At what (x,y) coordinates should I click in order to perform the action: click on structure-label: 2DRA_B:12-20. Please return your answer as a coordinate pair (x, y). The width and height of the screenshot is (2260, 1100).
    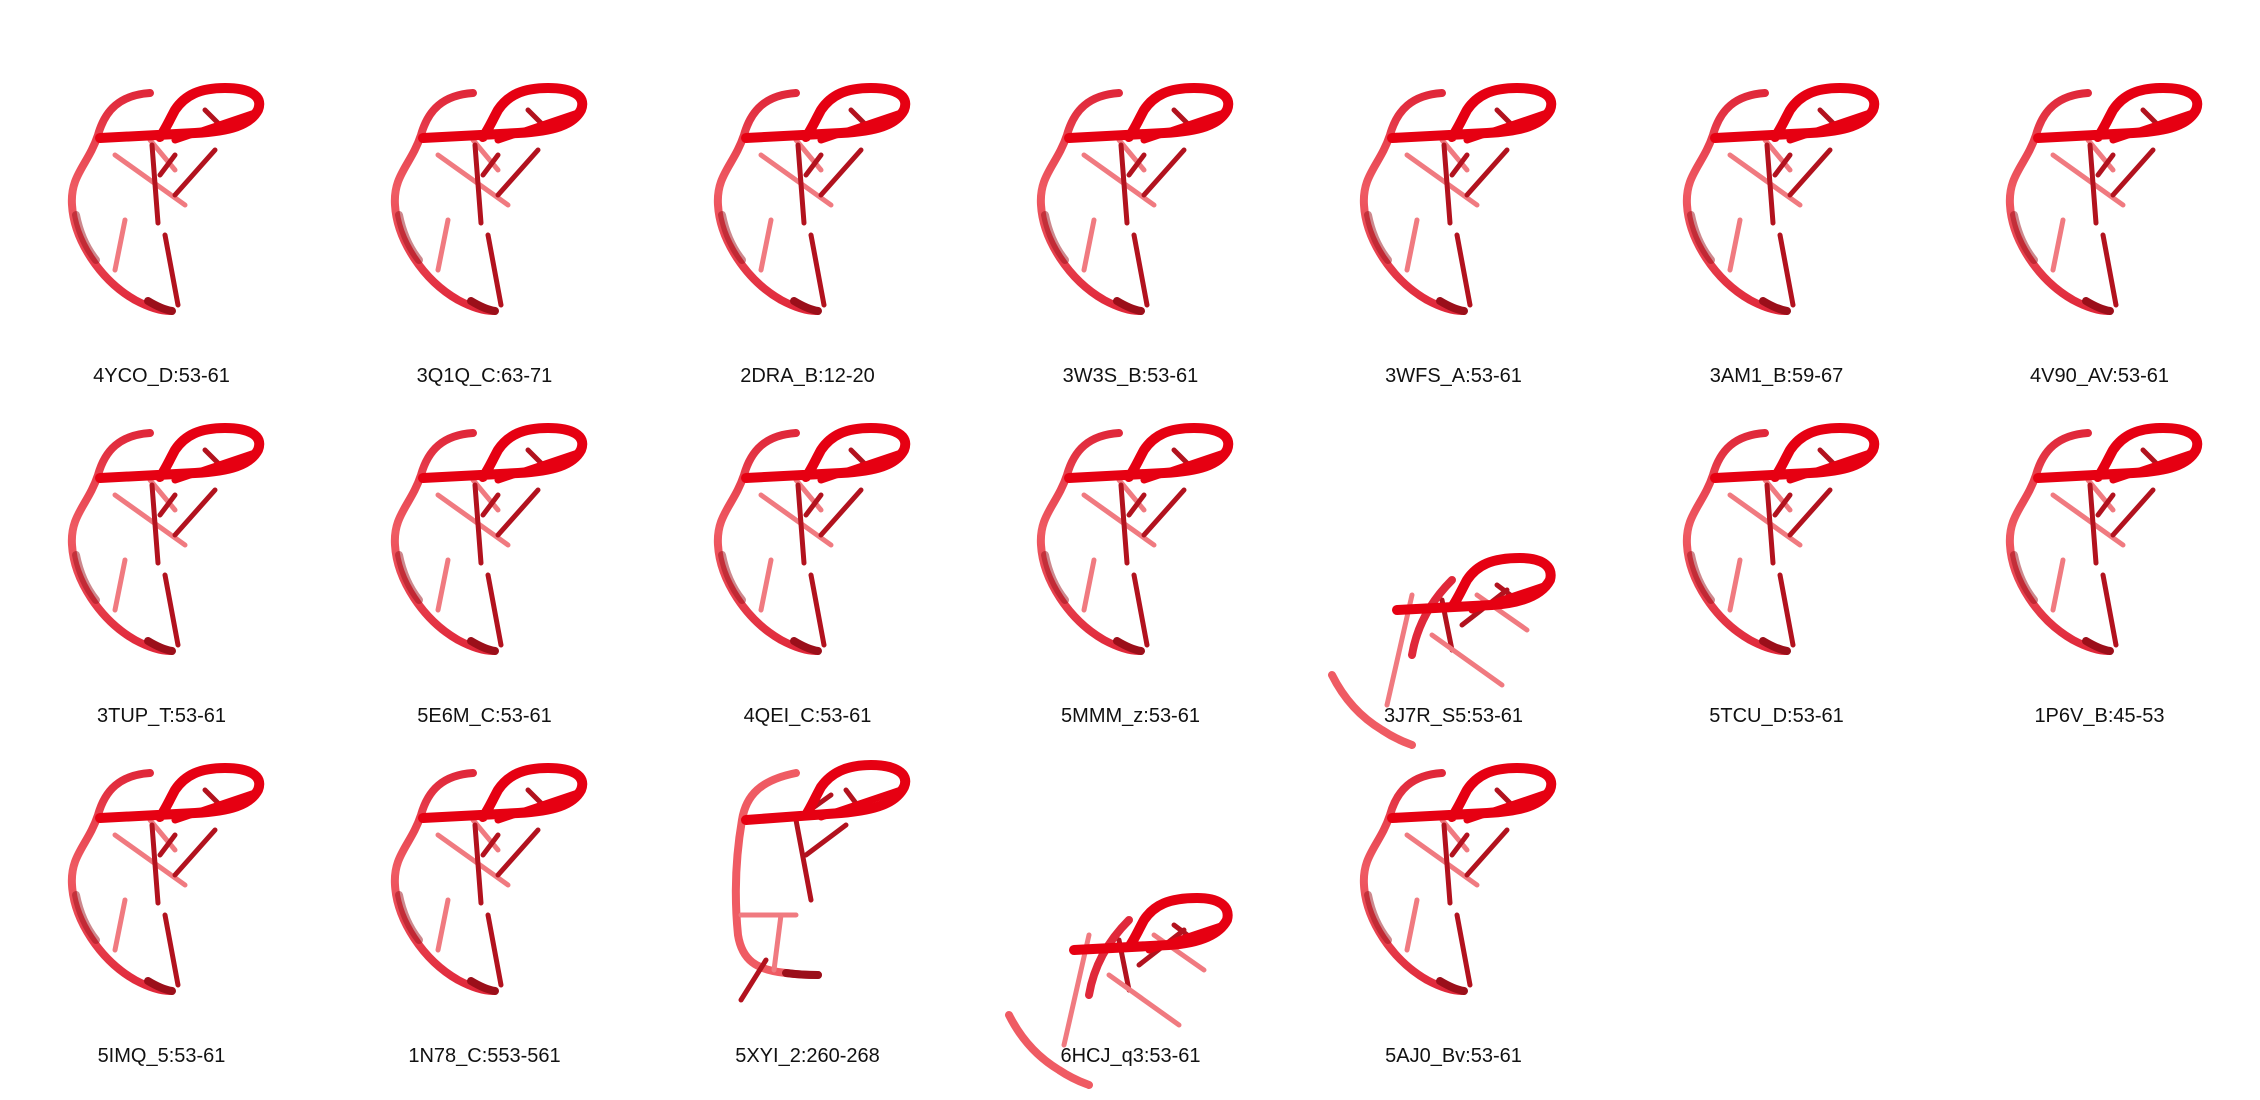
    Looking at the image, I should click on (807, 376).